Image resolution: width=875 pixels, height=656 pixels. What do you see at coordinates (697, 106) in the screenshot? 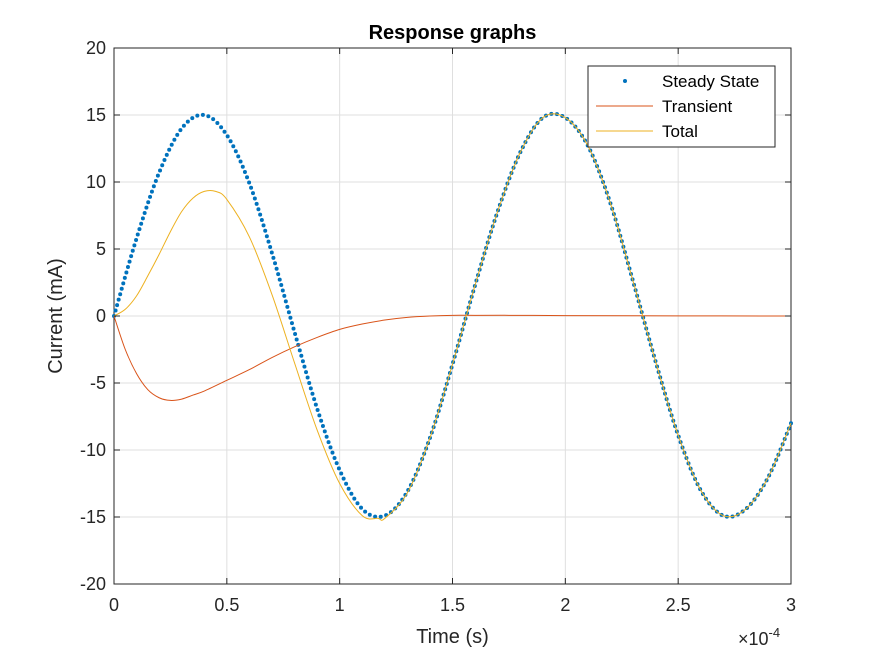
I see `legend-label: Transient` at bounding box center [697, 106].